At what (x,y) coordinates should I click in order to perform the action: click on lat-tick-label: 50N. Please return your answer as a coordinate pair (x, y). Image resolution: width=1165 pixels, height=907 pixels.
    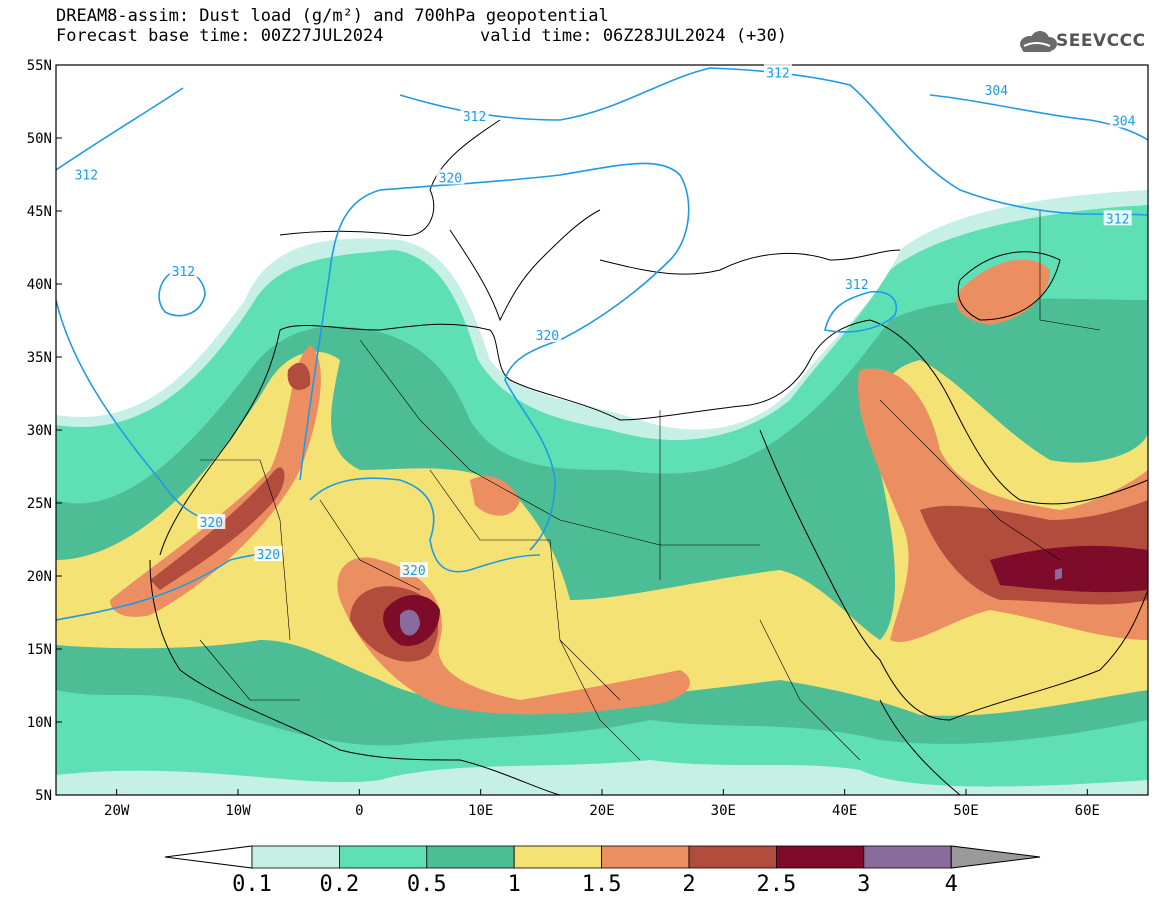
    Looking at the image, I should click on (39, 139).